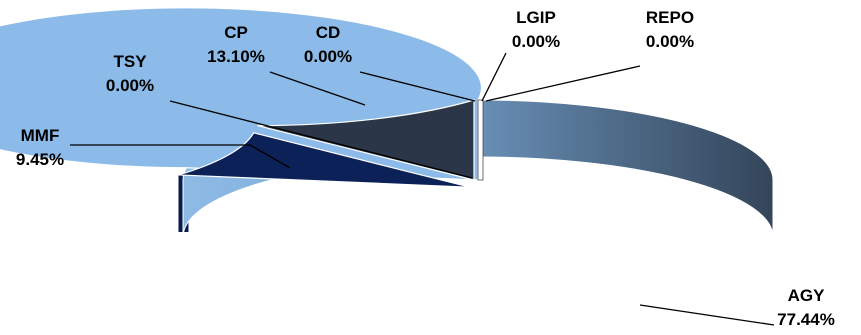 This screenshot has width=861, height=335. What do you see at coordinates (670, 17) in the screenshot?
I see `slice-label-repo: REPO` at bounding box center [670, 17].